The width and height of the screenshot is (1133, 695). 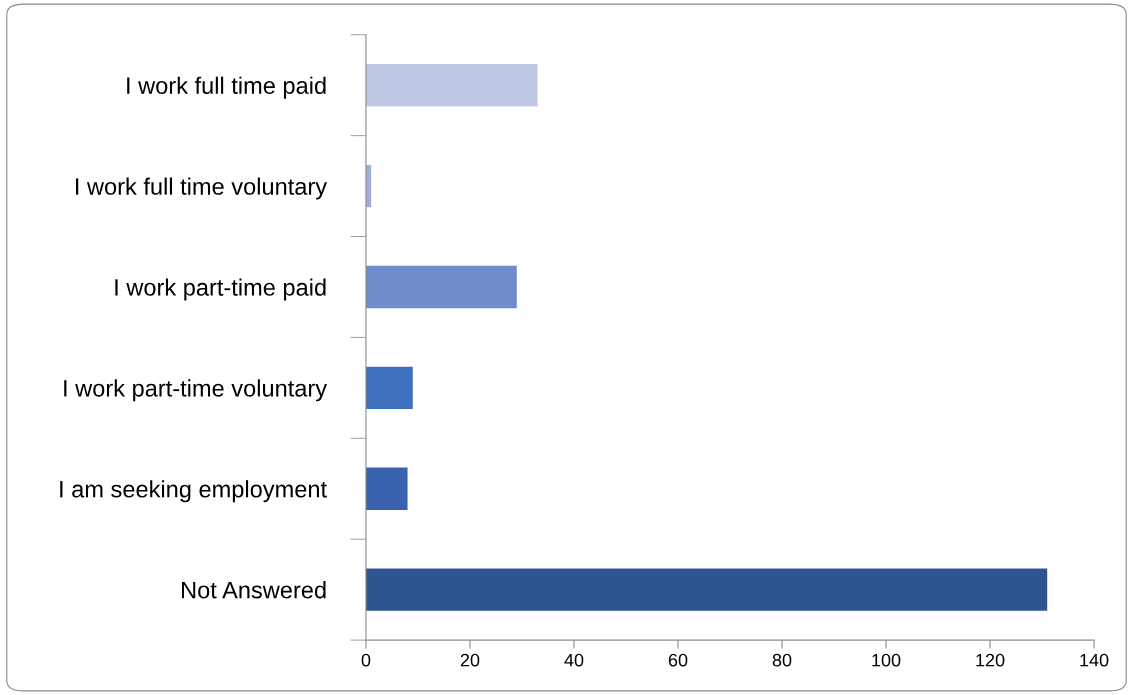 I want to click on y-tick-label: I am seeking employment, so click(x=193, y=491).